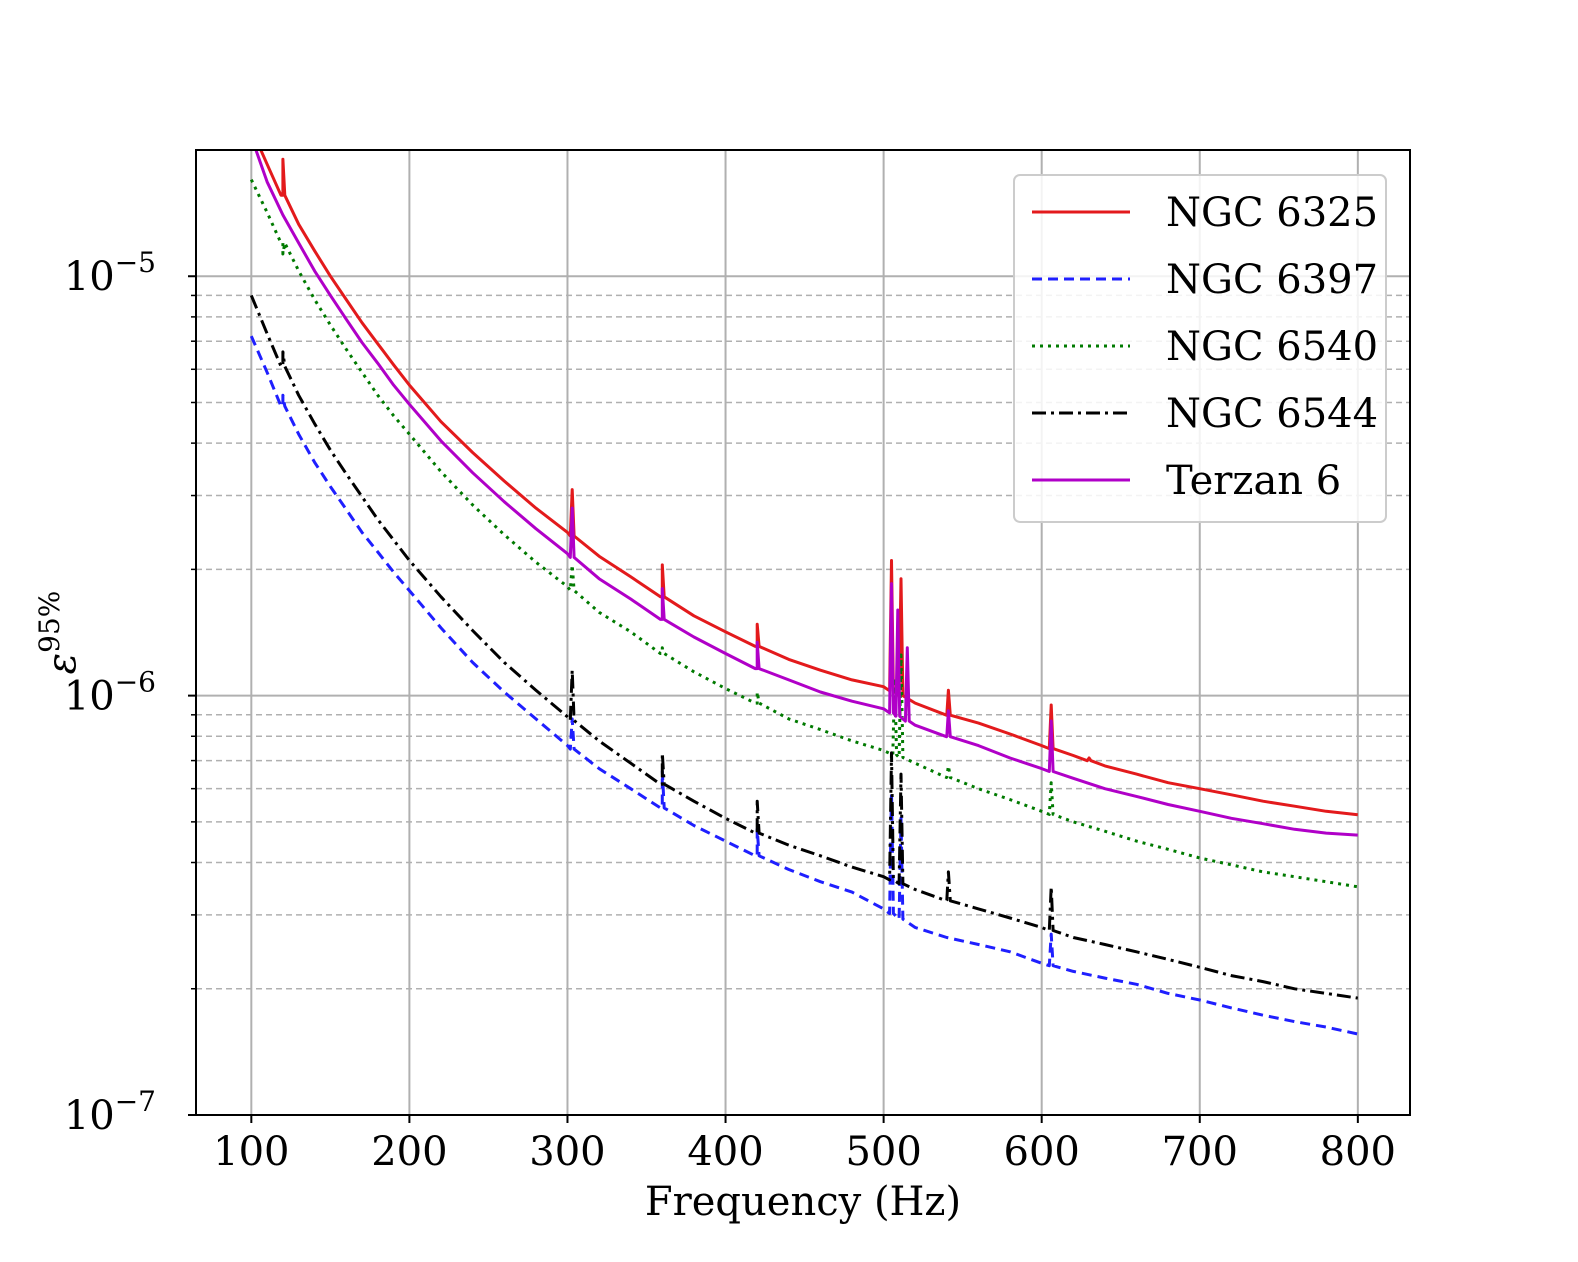 The image size is (1578, 1262). What do you see at coordinates (725, 1152) in the screenshot?
I see `x-tick-label: 400` at bounding box center [725, 1152].